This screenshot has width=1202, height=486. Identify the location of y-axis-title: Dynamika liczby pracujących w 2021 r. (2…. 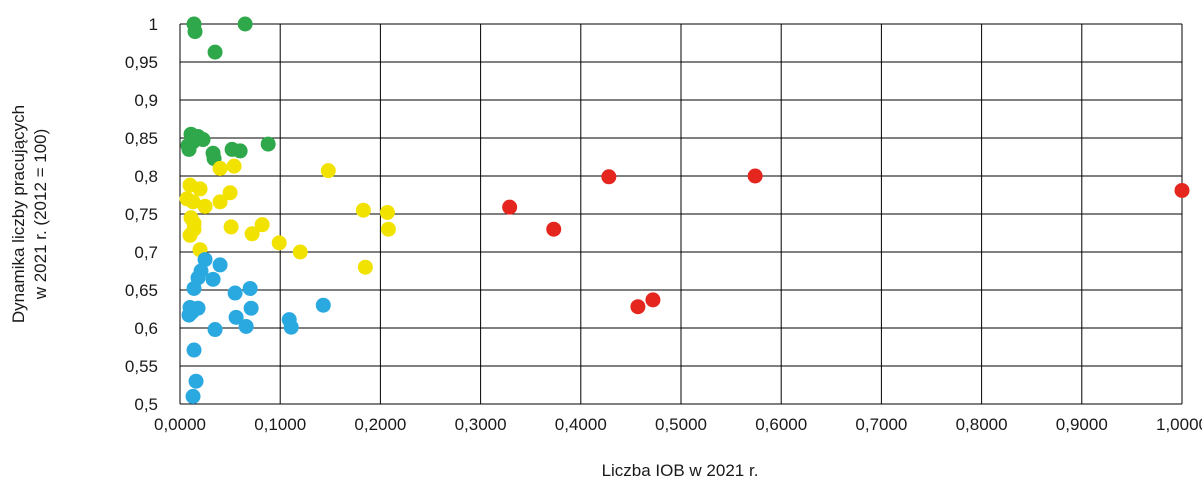
(29, 214).